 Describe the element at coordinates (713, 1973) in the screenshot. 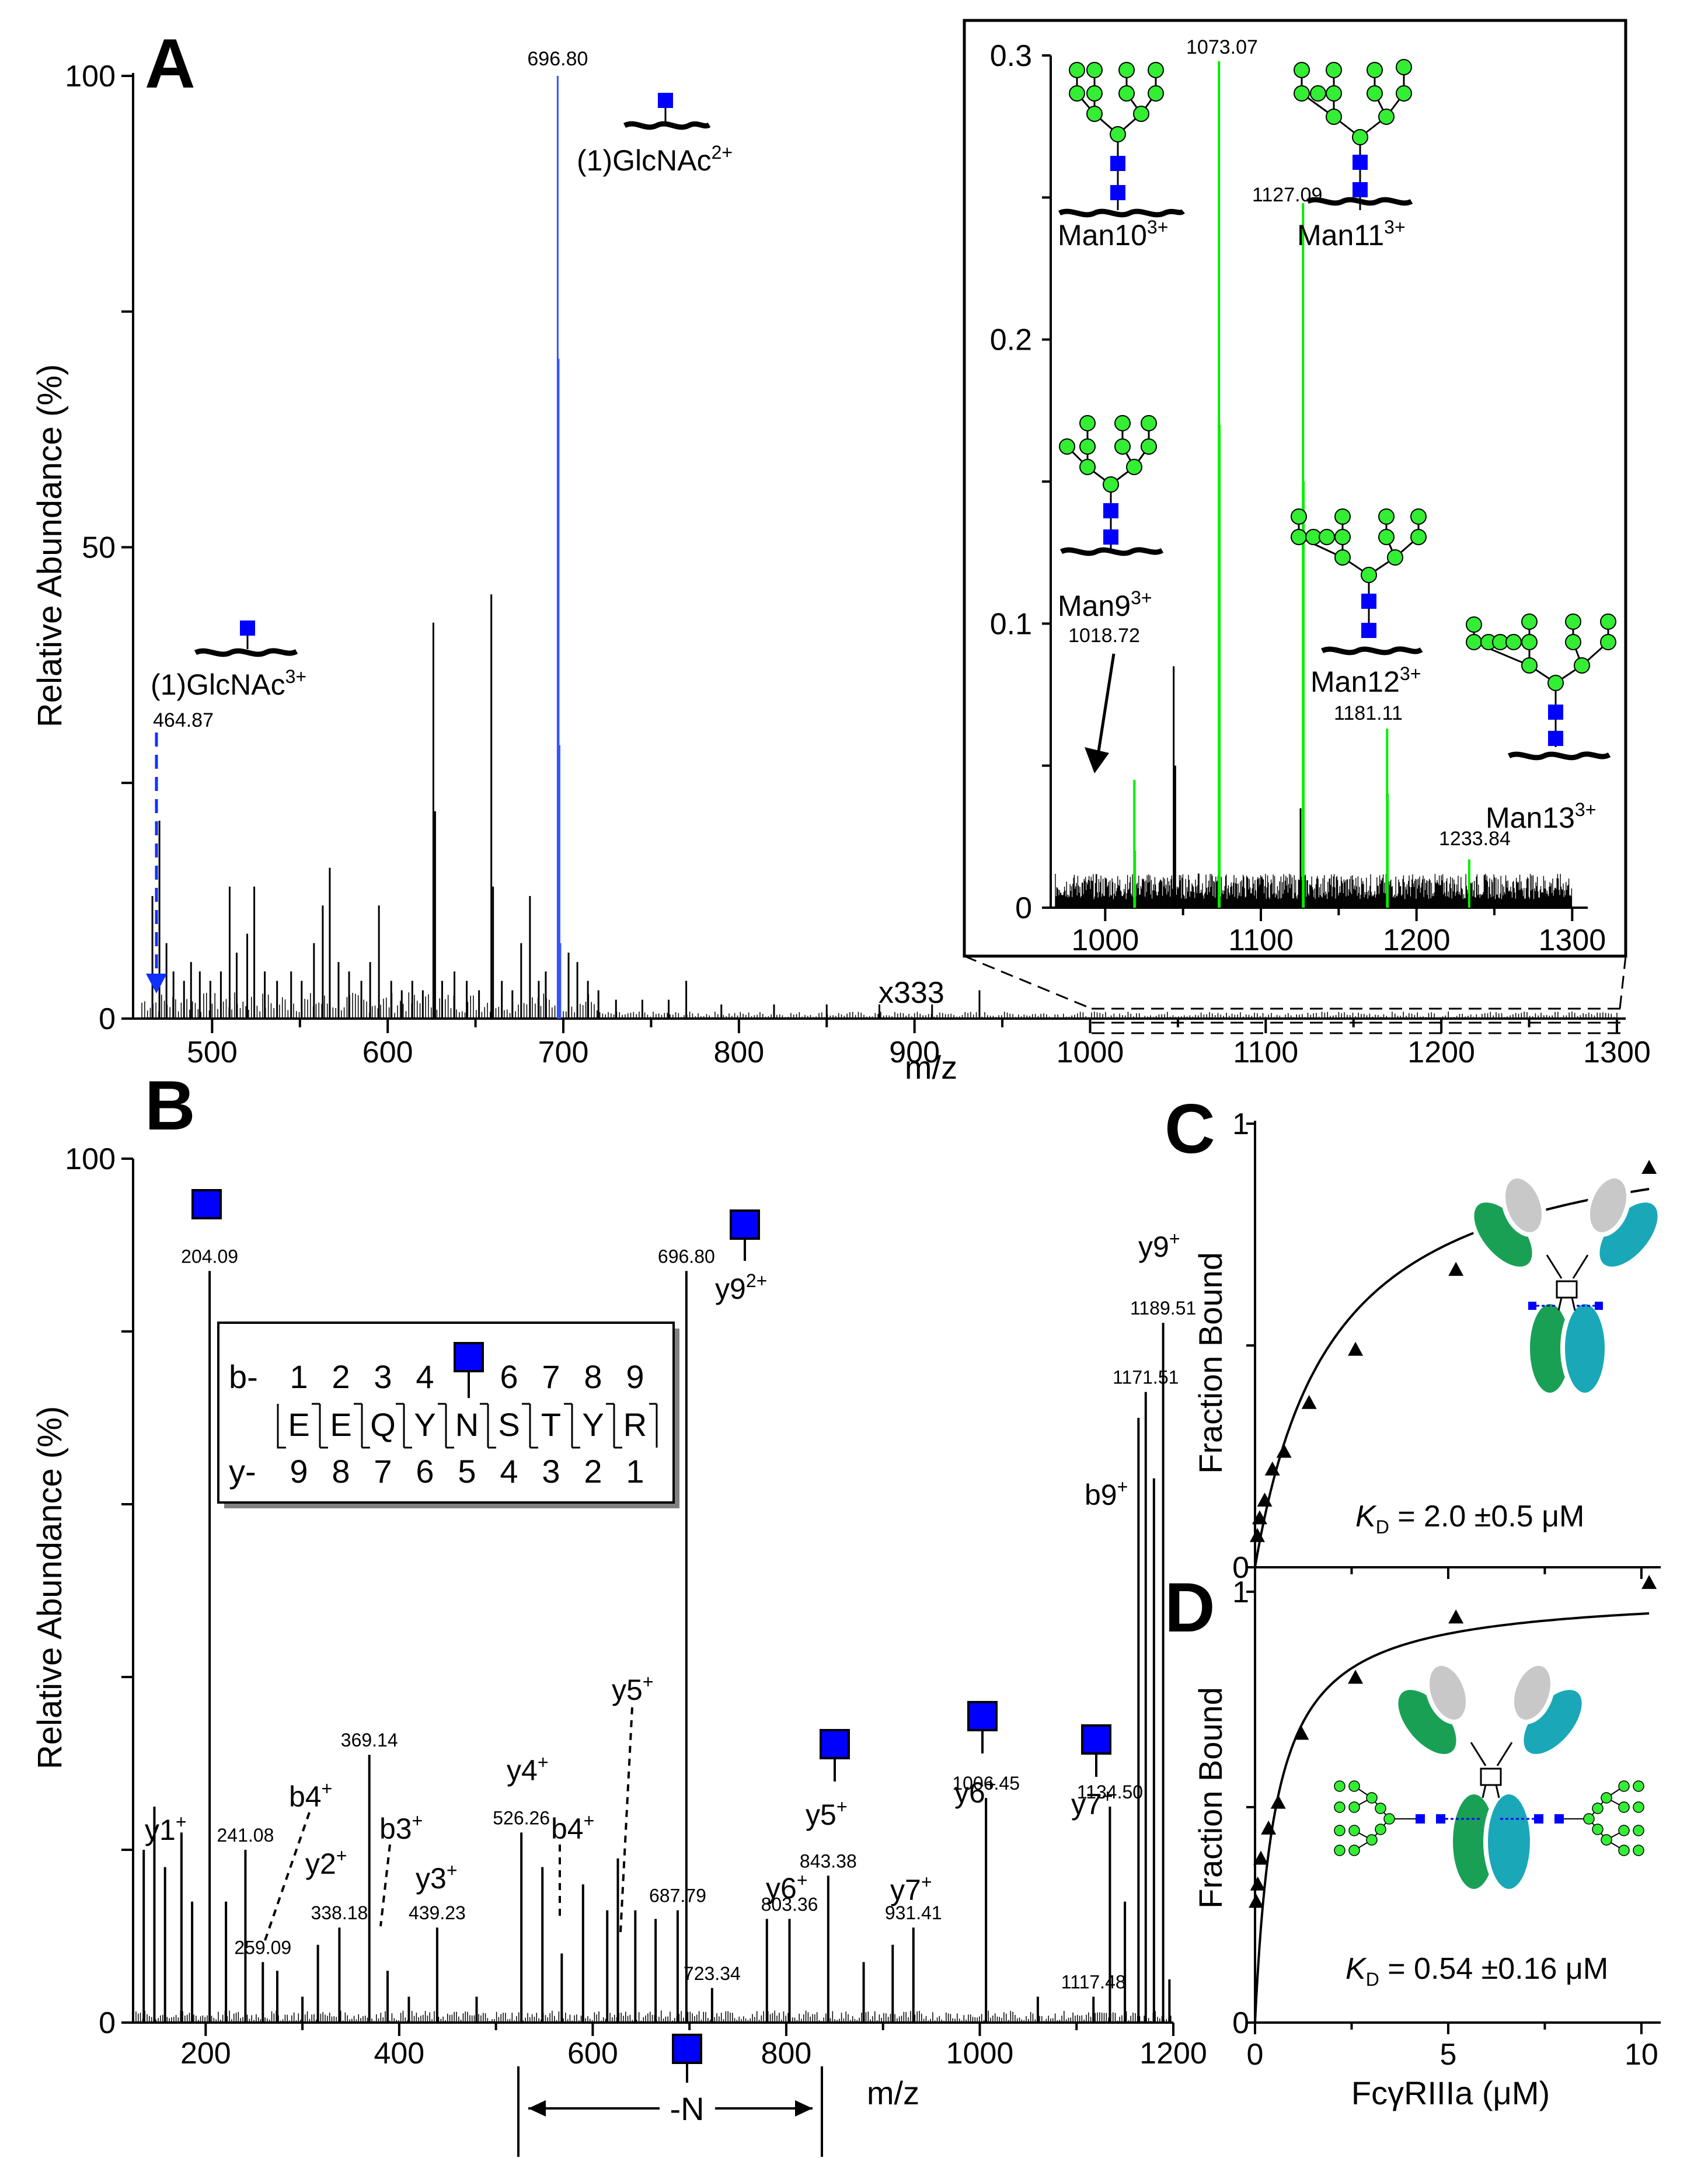

I see `peak-label: 723.34` at that location.